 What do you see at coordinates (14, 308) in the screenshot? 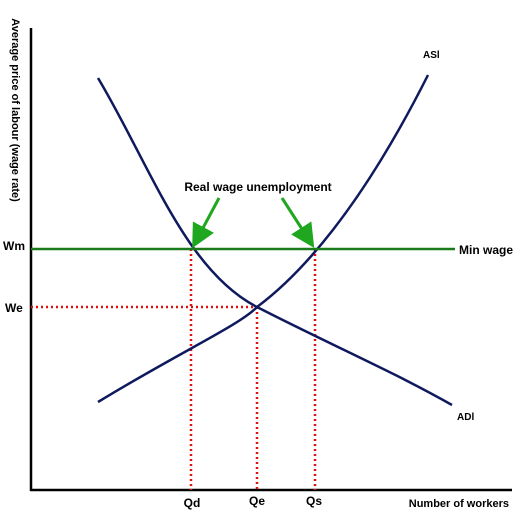
I see `we-label: We` at bounding box center [14, 308].